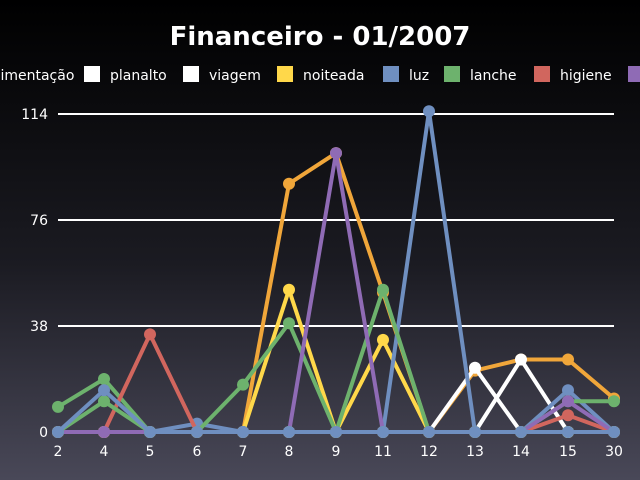  Describe the element at coordinates (104, 452) in the screenshot. I see `x-tick-label: 4` at that location.